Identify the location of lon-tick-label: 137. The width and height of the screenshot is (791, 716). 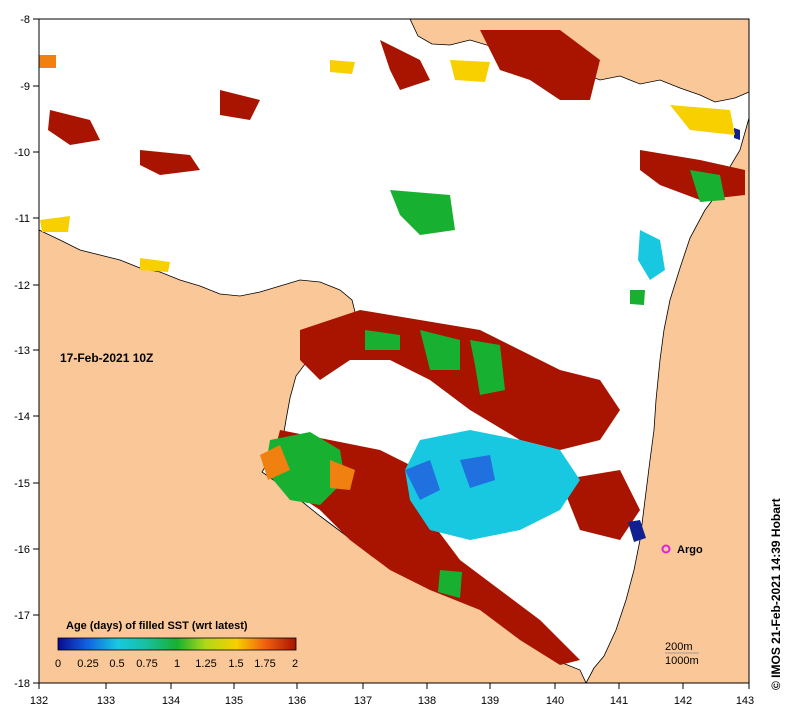
(363, 701).